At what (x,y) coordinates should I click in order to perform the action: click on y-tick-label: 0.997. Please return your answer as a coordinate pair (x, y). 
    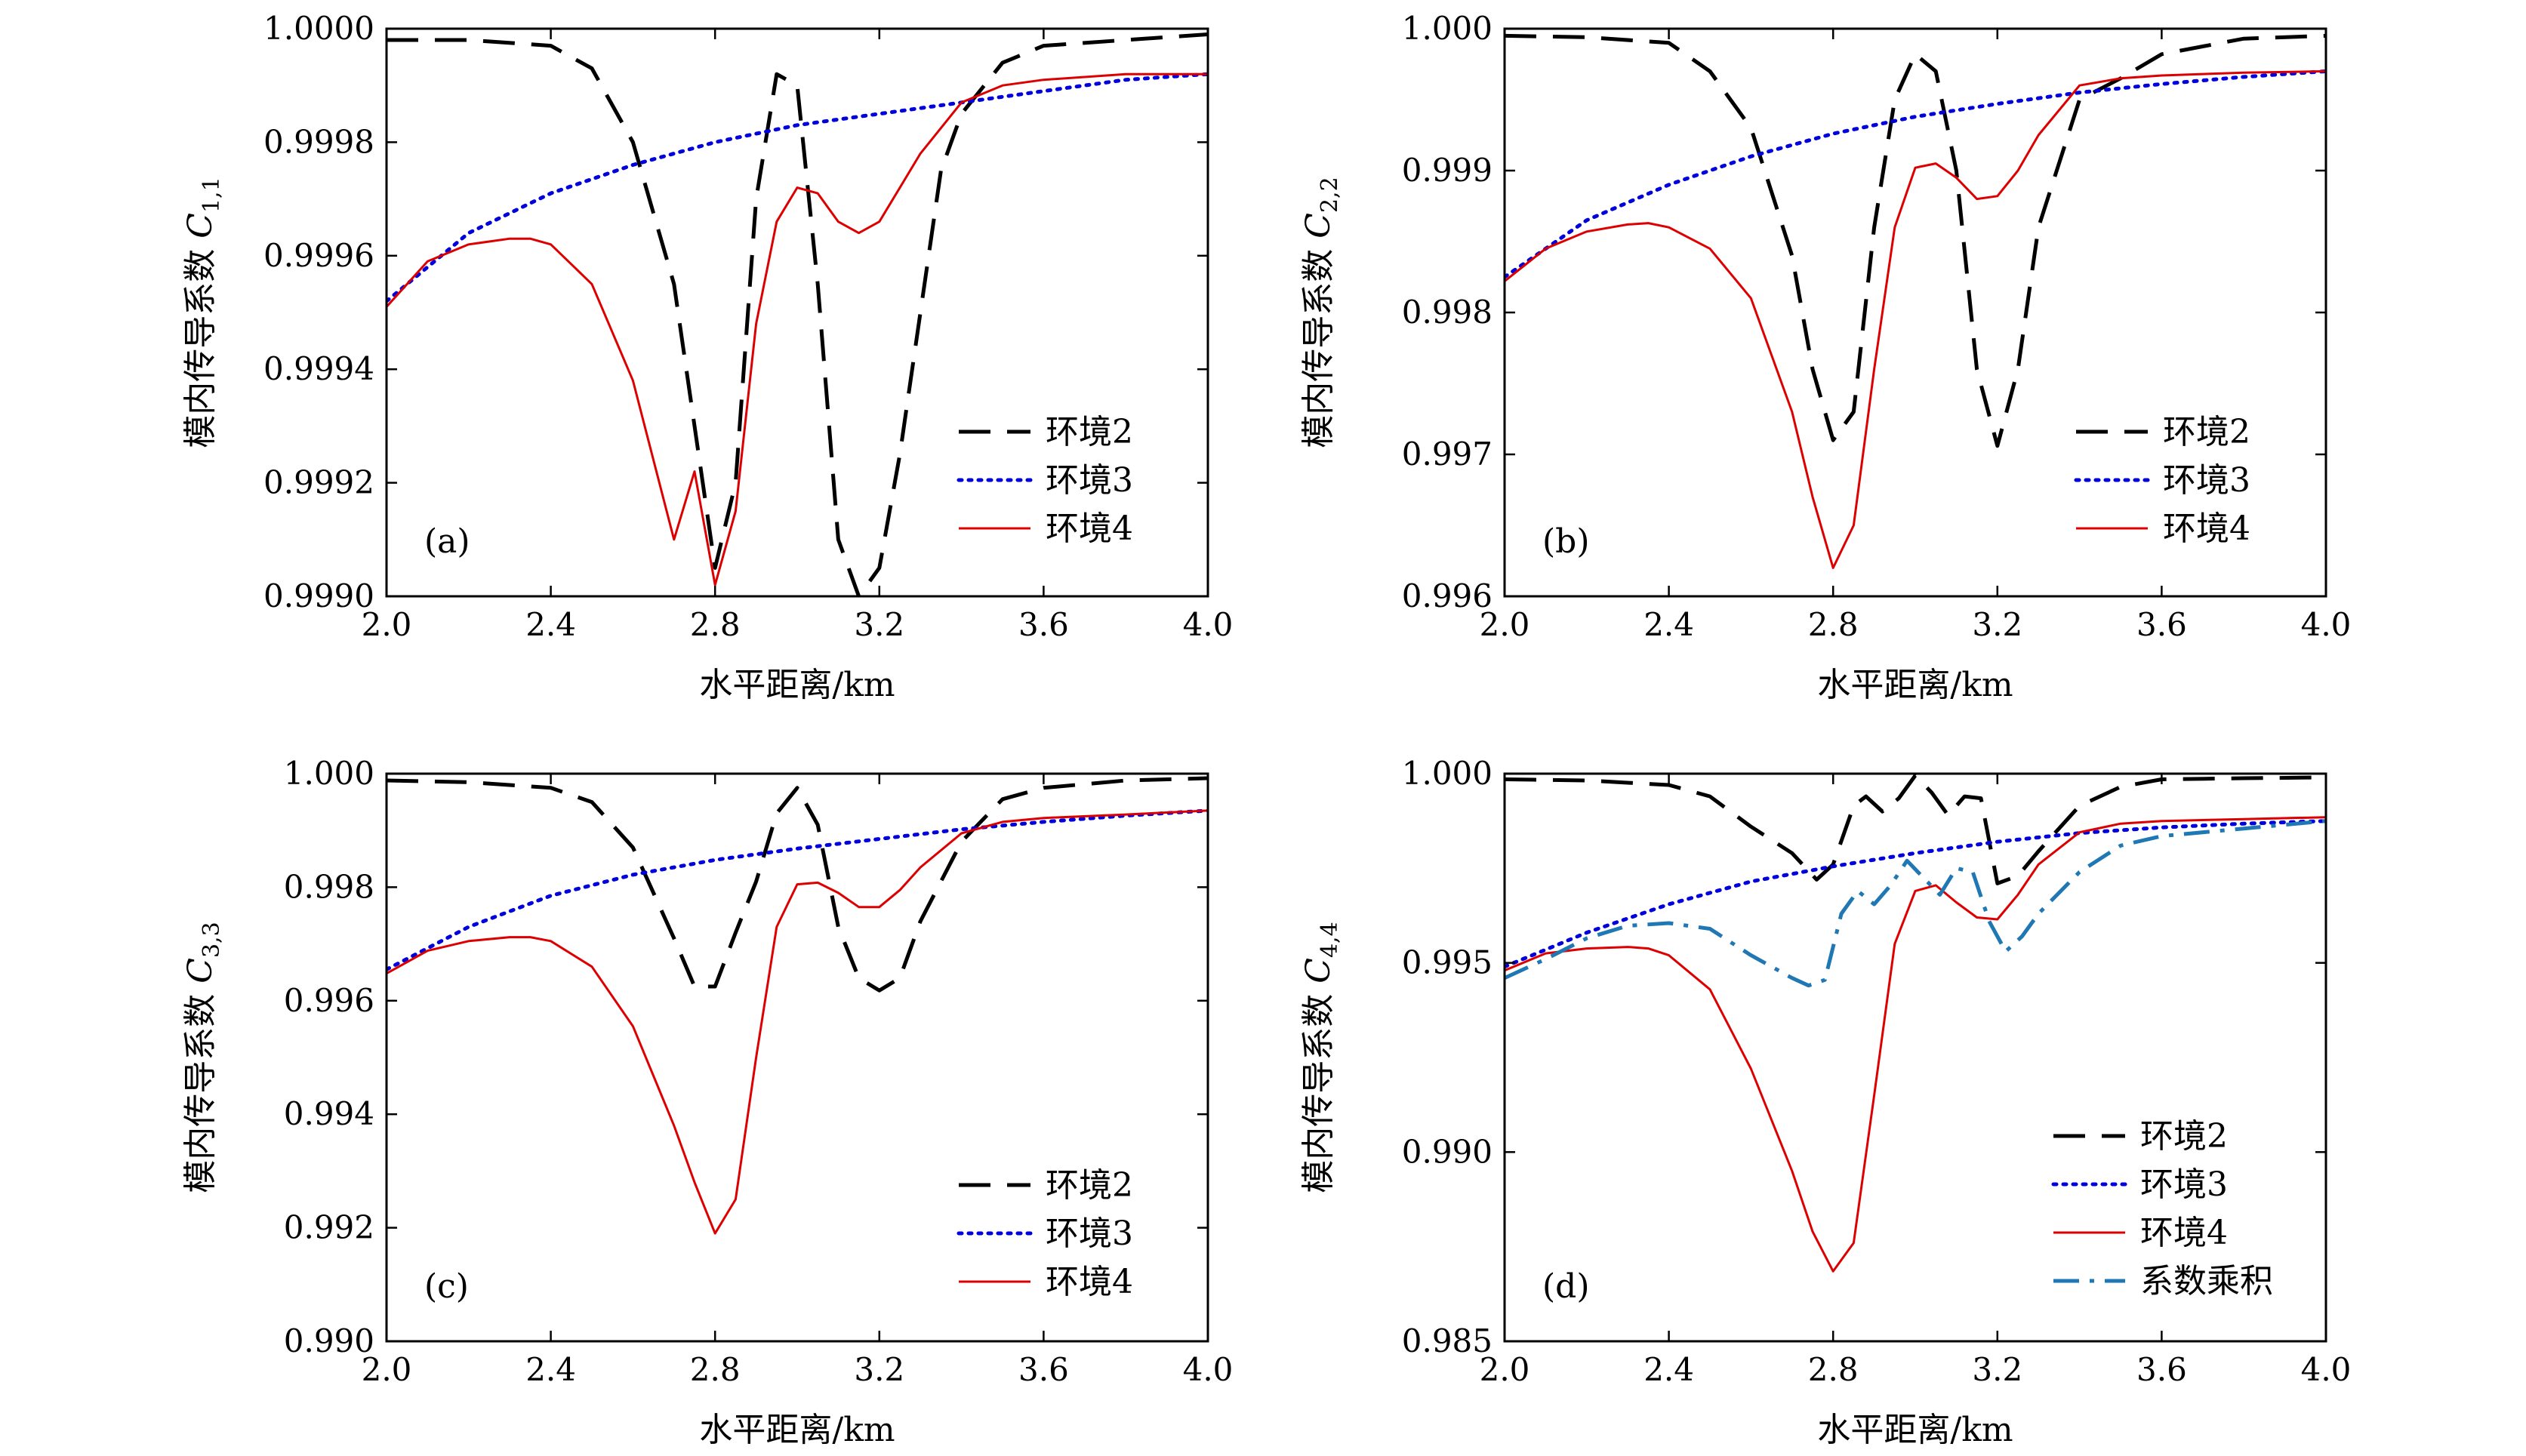
    Looking at the image, I should click on (1447, 454).